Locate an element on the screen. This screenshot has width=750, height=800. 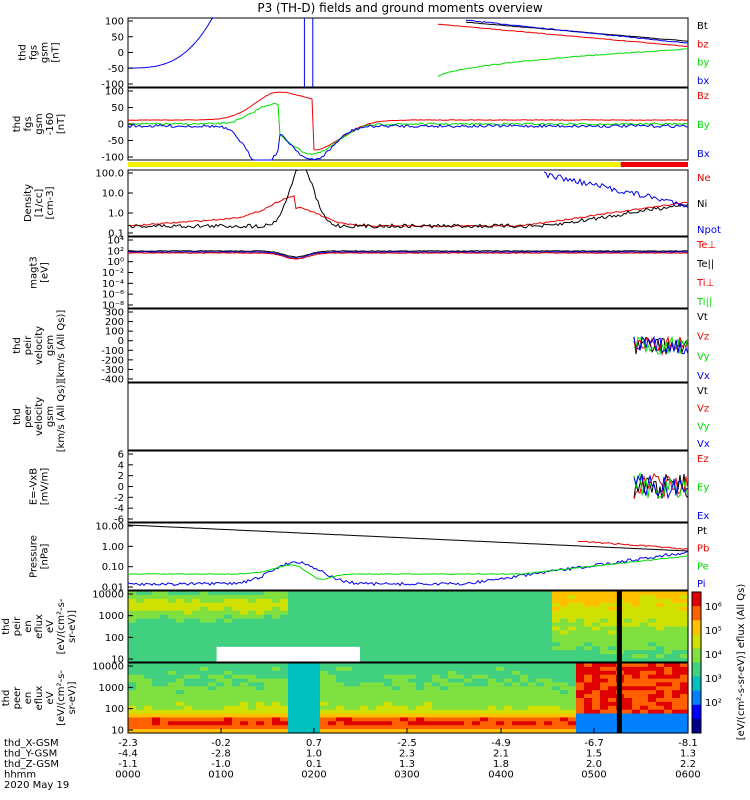
y-tick-label: 100 is located at coordinates (114, 92).